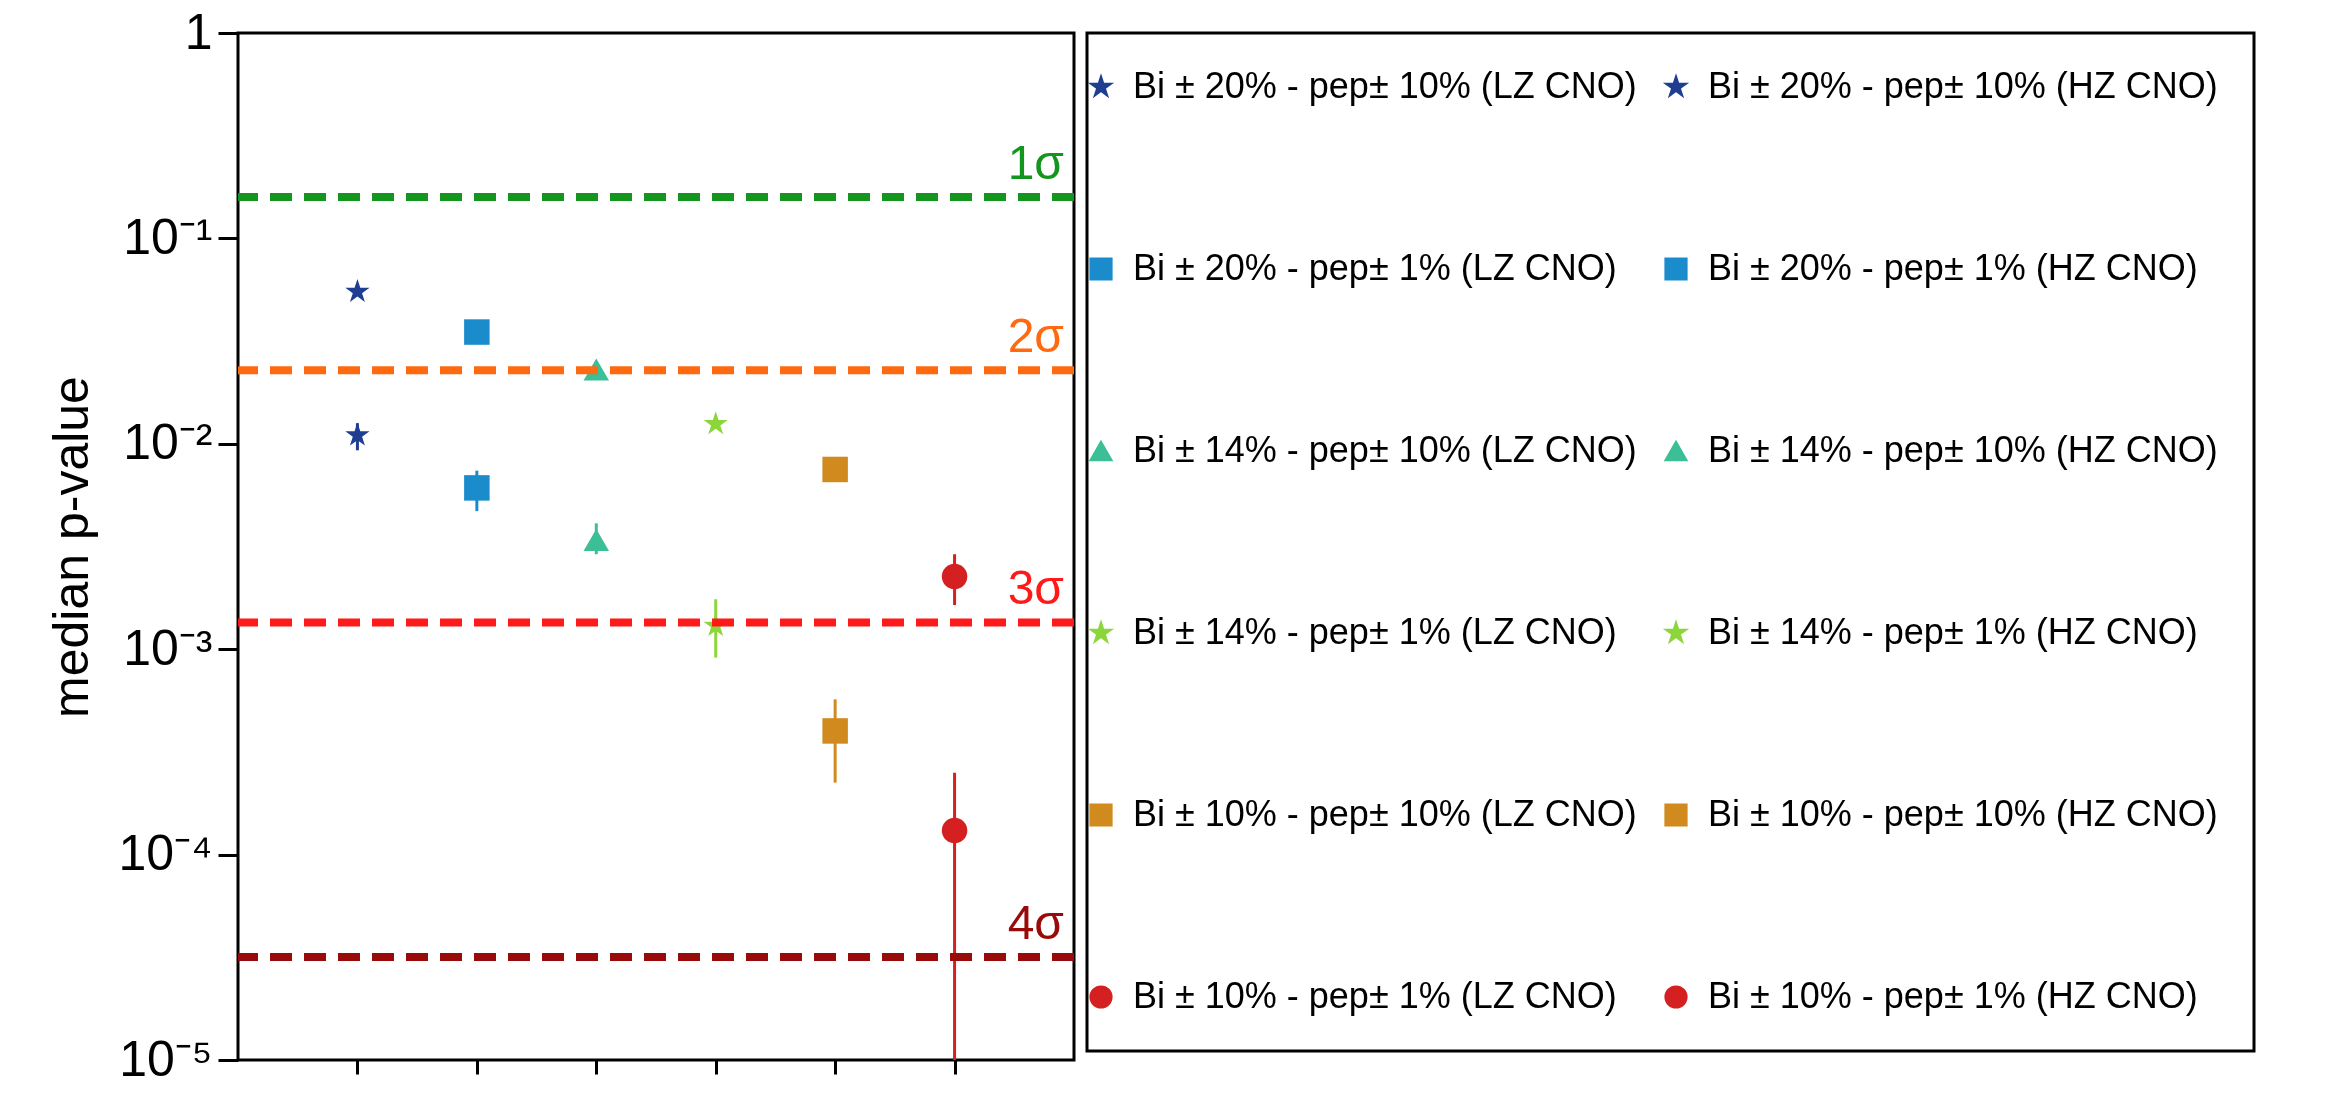  I want to click on legend-label: Bi ± 14% - pep± 10% (HZ CNO), so click(1963, 449).